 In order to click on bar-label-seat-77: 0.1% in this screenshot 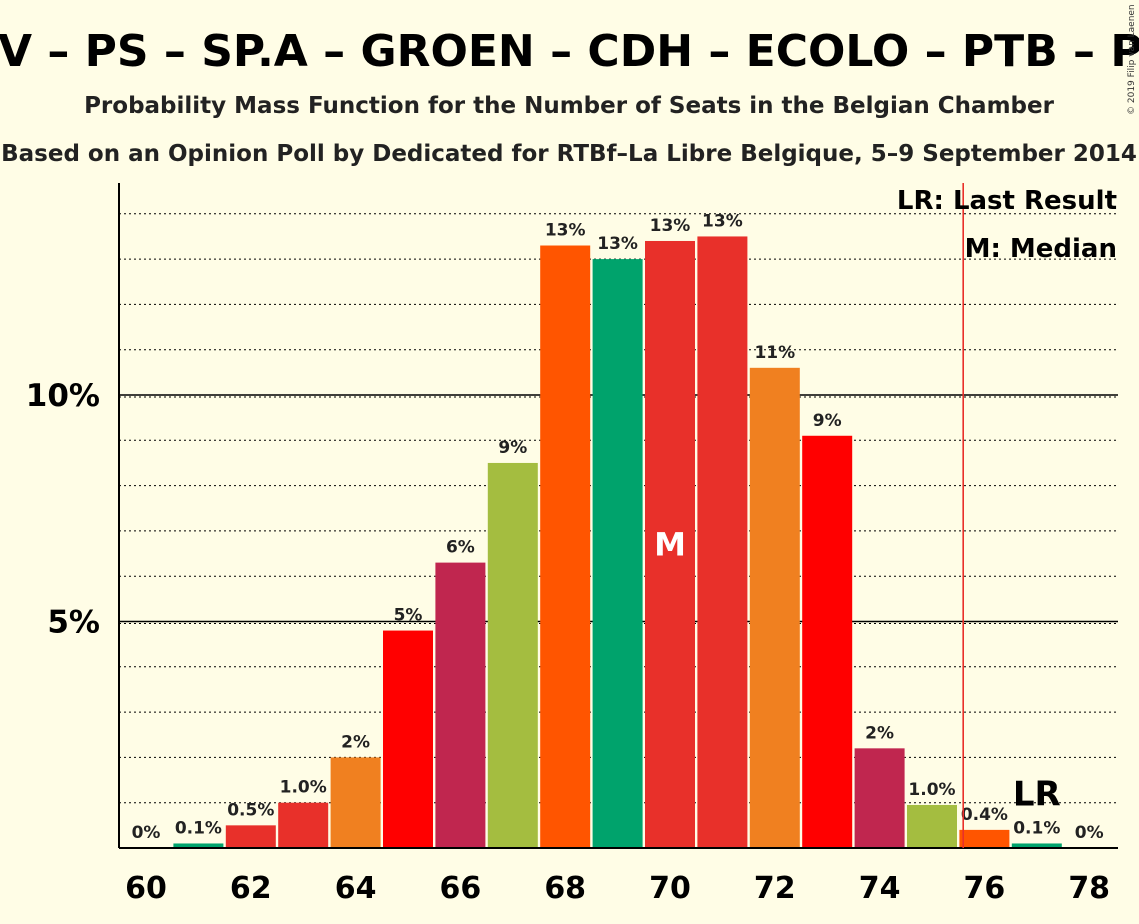, I will do `click(1036, 828)`.